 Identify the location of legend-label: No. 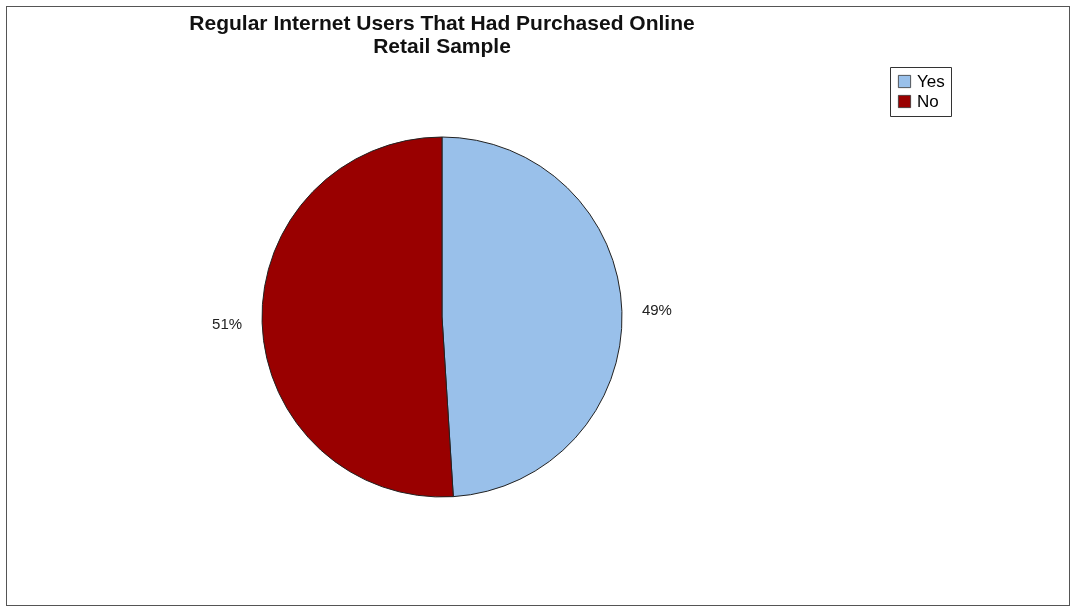
(928, 101).